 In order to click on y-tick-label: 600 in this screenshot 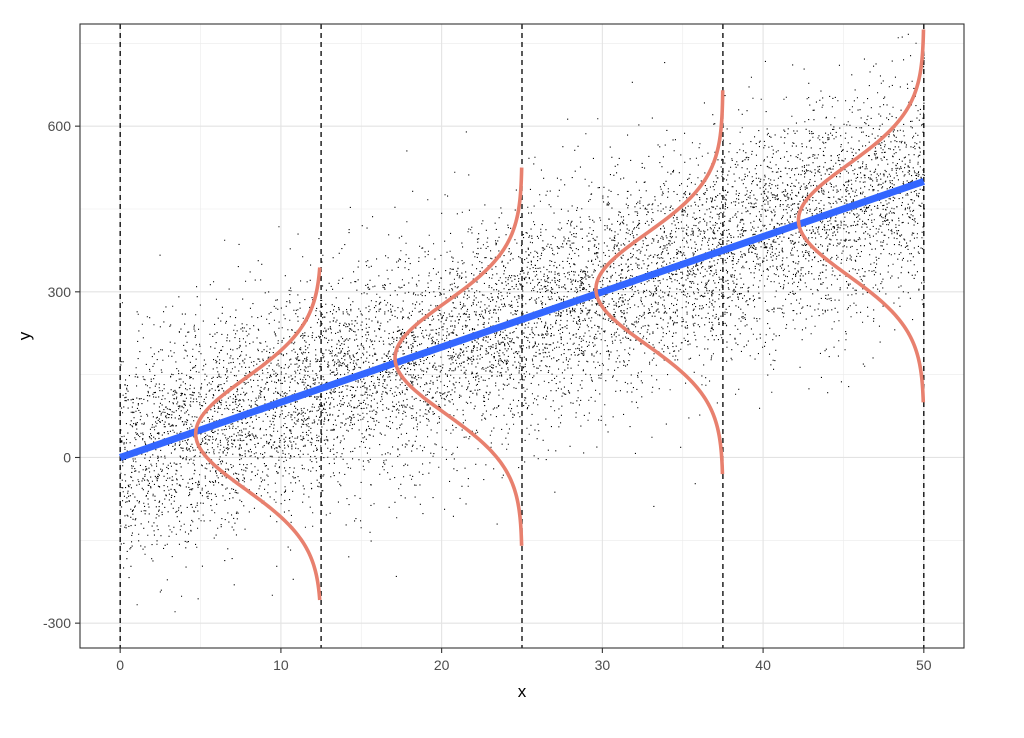, I will do `click(60, 126)`.